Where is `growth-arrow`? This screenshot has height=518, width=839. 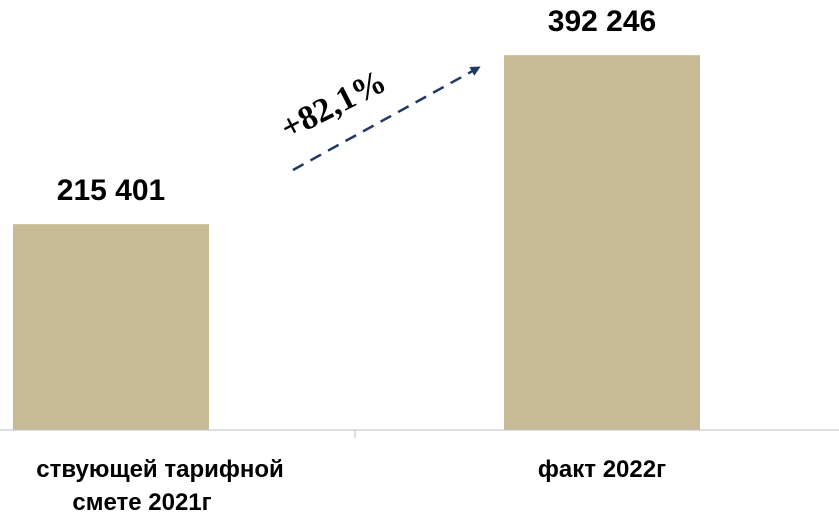 growth-arrow is located at coordinates (386, 119).